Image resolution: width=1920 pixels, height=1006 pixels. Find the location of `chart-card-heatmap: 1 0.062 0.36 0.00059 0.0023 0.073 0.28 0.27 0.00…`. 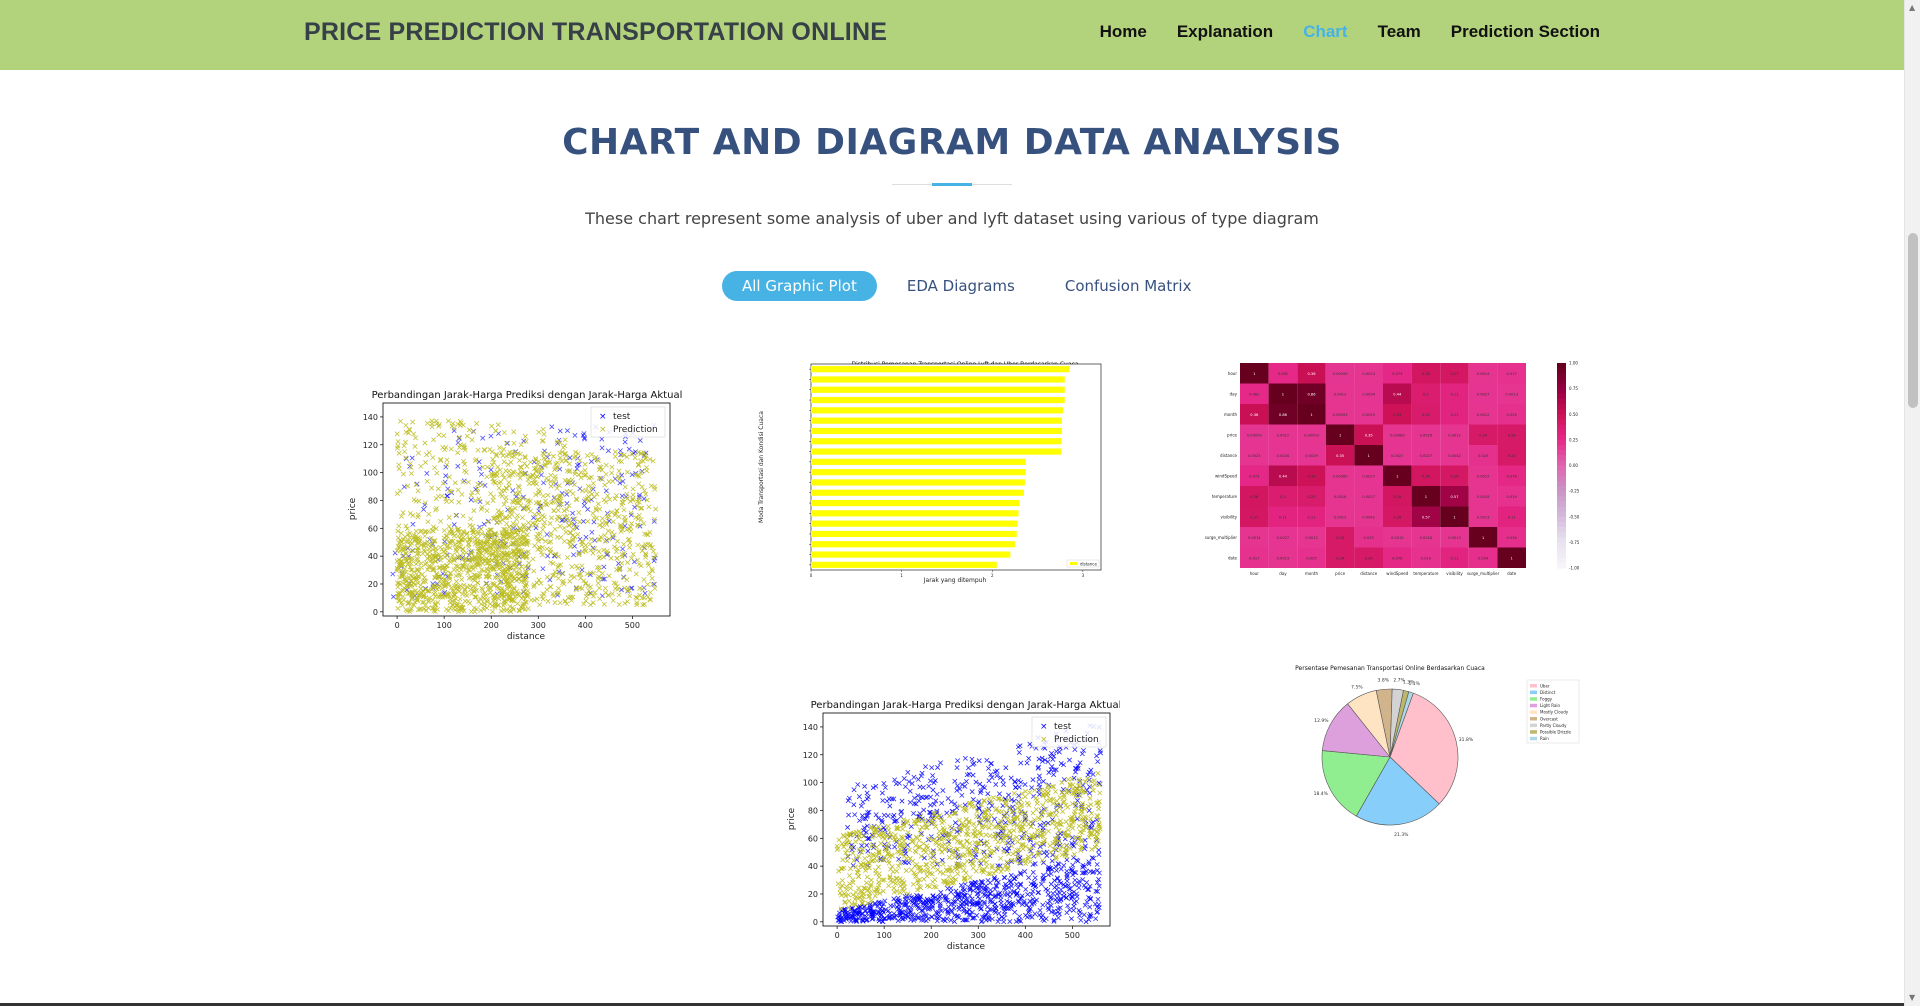

chart-card-heatmap: 1 0.062 0.36 0.00059 0.0023 0.073 0.28 0.27 0.00… is located at coordinates (1395, 471).